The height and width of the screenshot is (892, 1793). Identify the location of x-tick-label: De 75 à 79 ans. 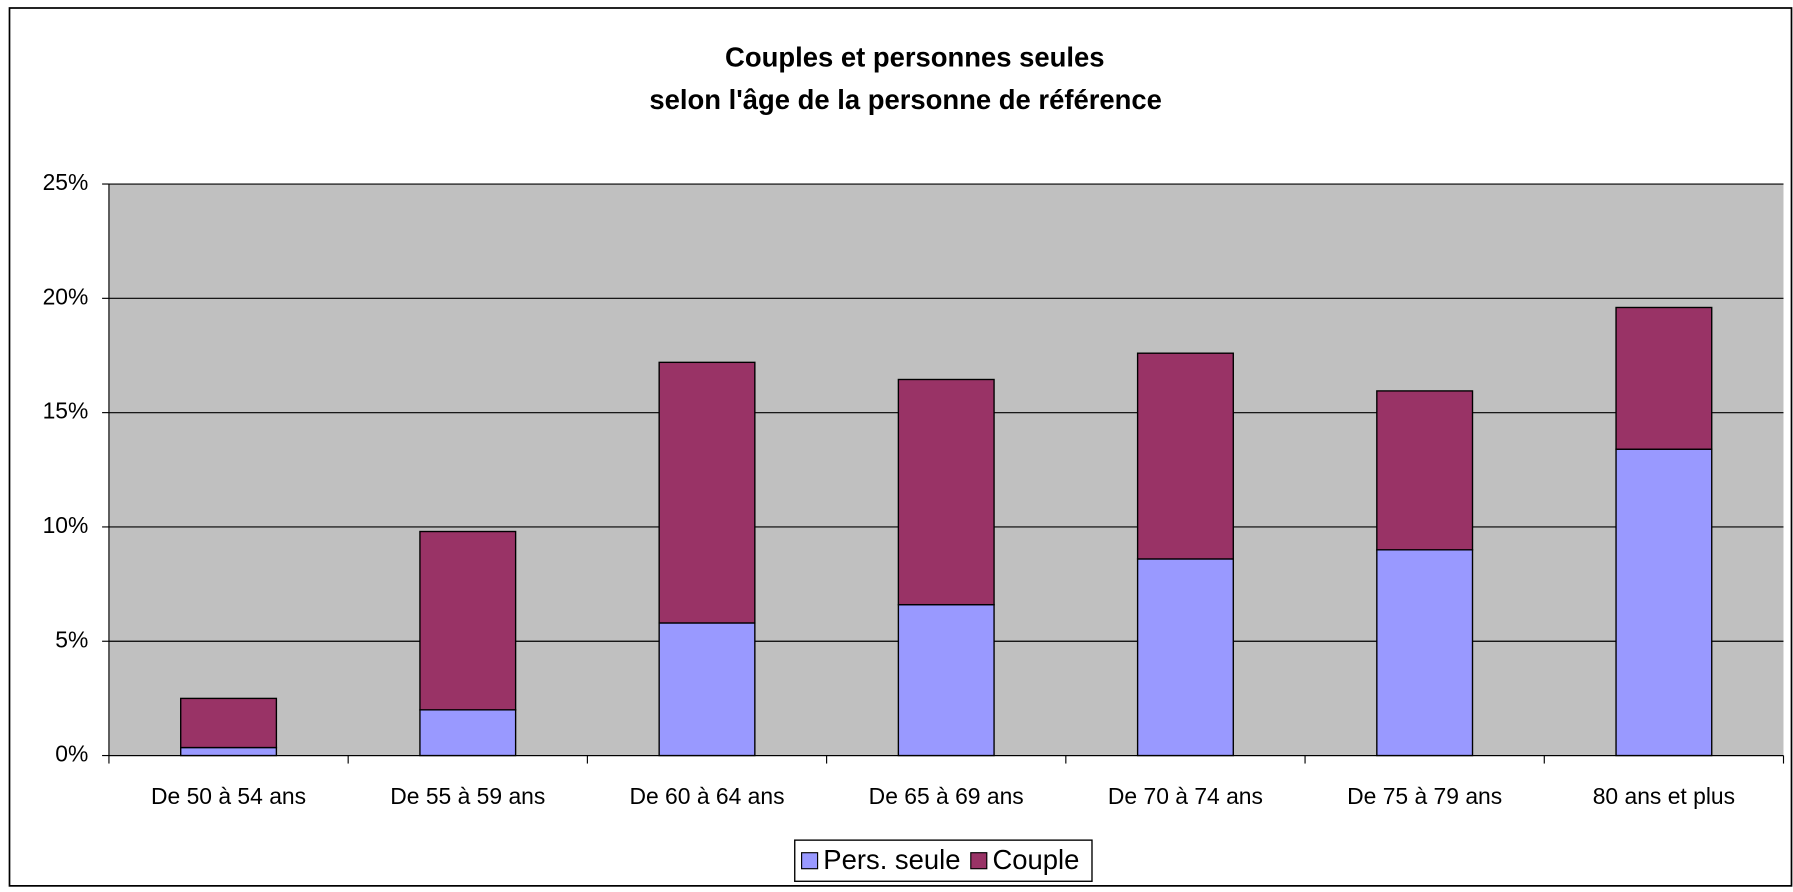
(1424, 796).